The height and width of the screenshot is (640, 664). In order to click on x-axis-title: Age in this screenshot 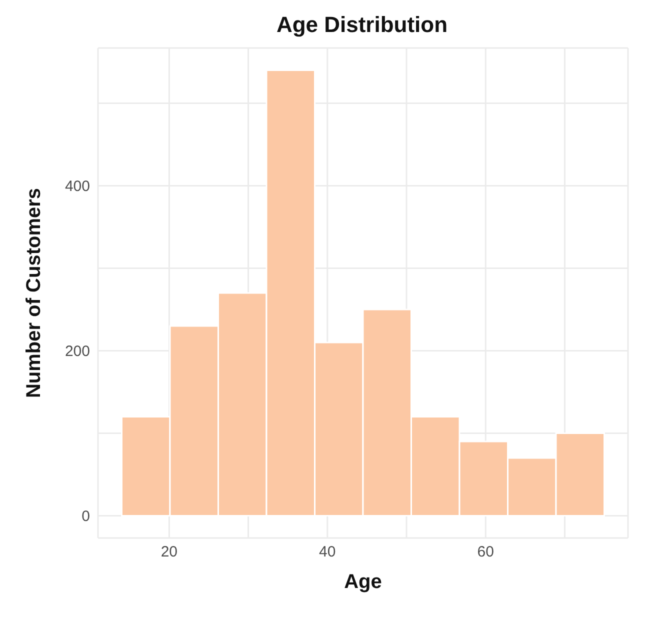, I will do `click(363, 582)`.